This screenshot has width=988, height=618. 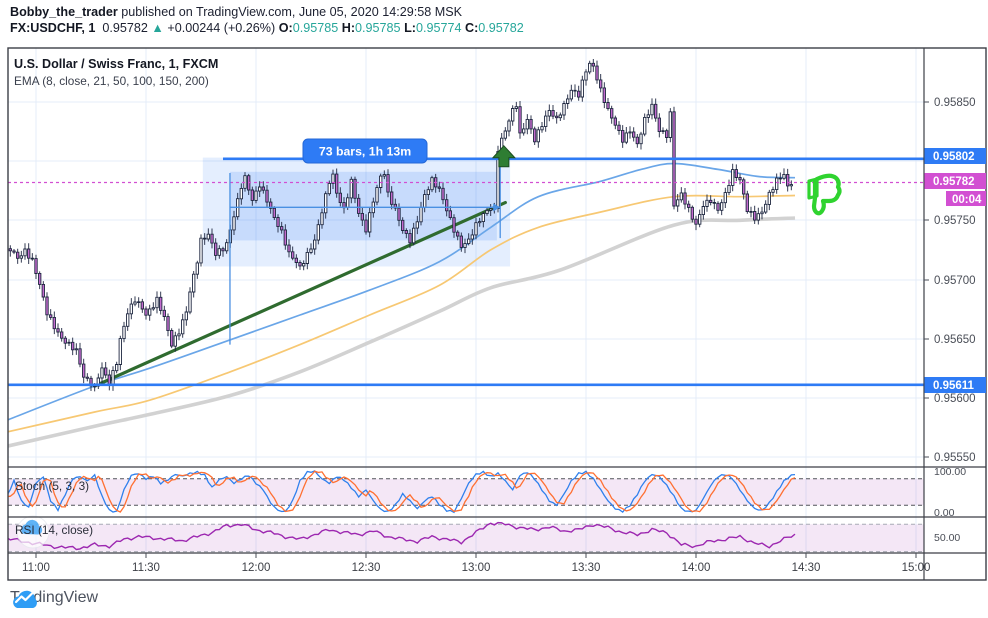 What do you see at coordinates (476, 568) in the screenshot?
I see `time-tick-label: 13:00` at bounding box center [476, 568].